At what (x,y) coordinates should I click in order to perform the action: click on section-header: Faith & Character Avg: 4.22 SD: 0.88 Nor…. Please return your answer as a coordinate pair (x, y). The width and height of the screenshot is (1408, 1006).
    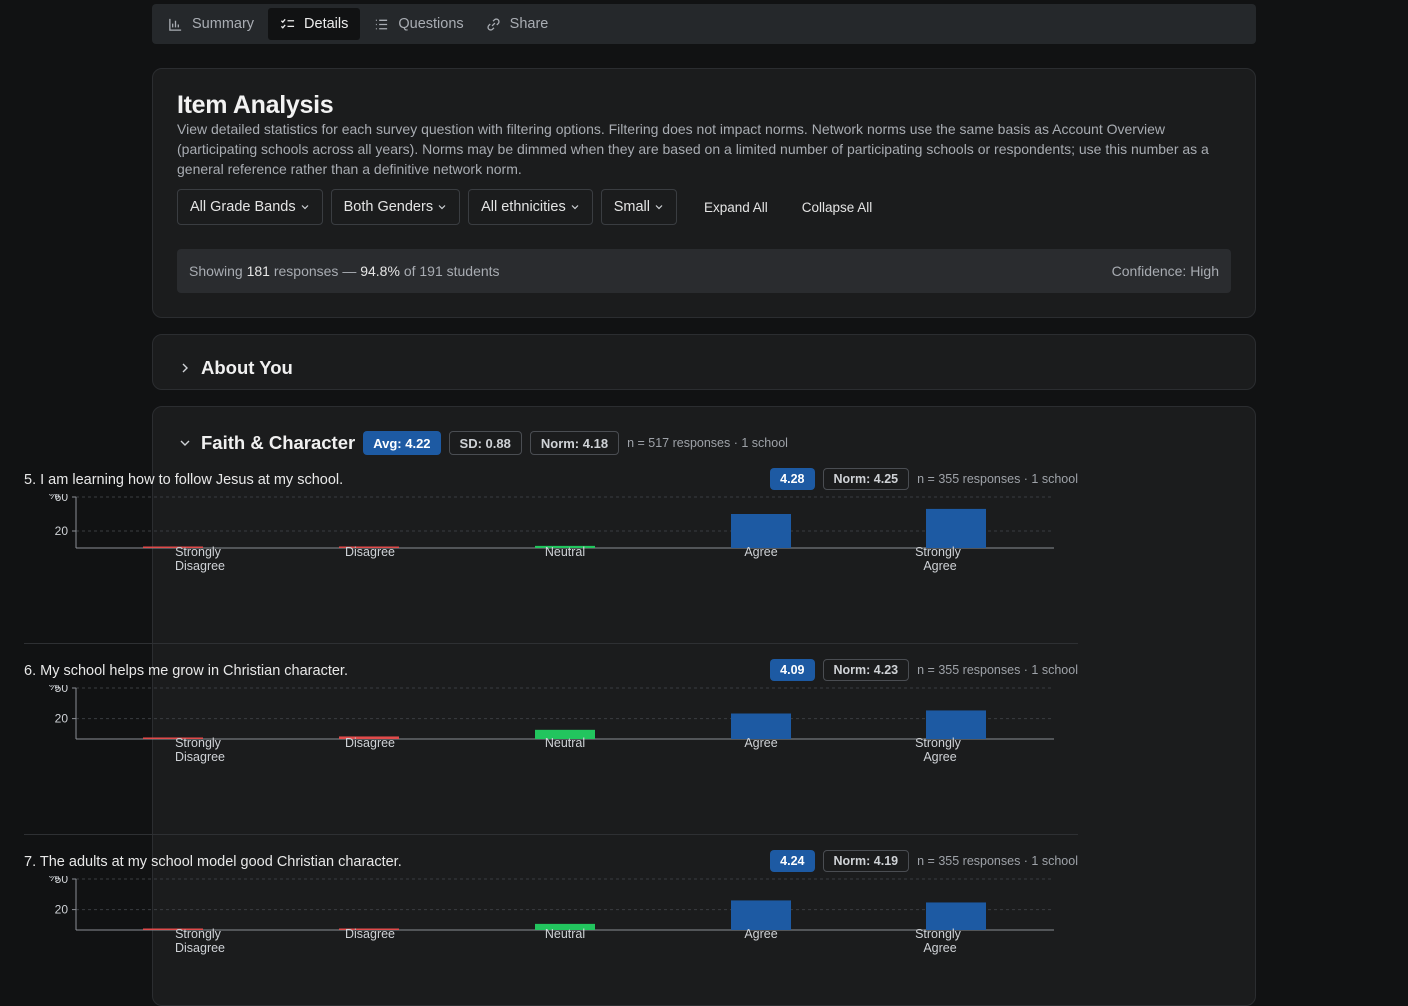
    Looking at the image, I should click on (482, 443).